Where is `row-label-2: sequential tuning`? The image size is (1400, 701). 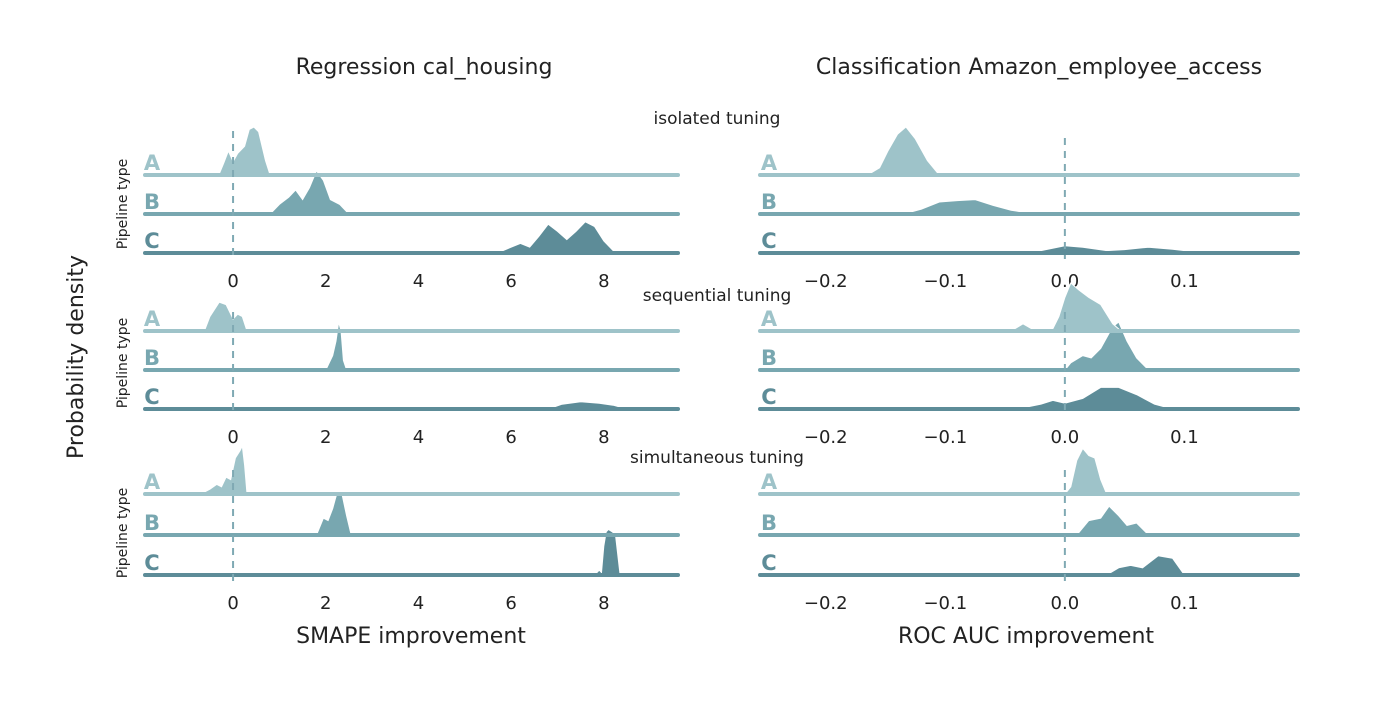
row-label-2: sequential tuning is located at coordinates (717, 296).